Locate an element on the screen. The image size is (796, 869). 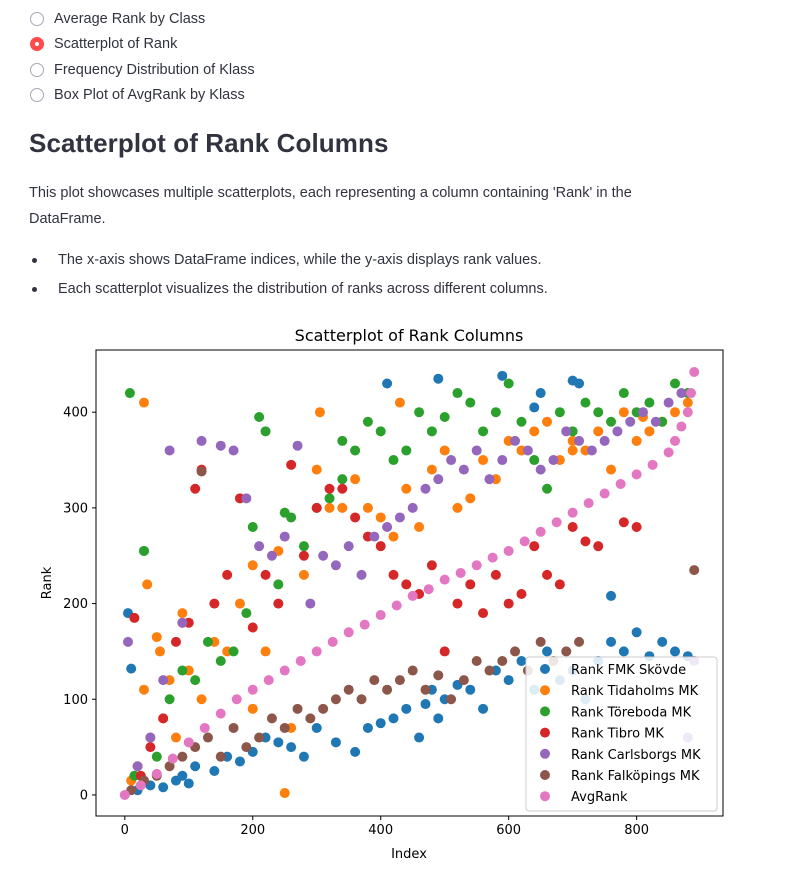
chart-title: Scatterplot of Rank Columns is located at coordinates (409, 335).